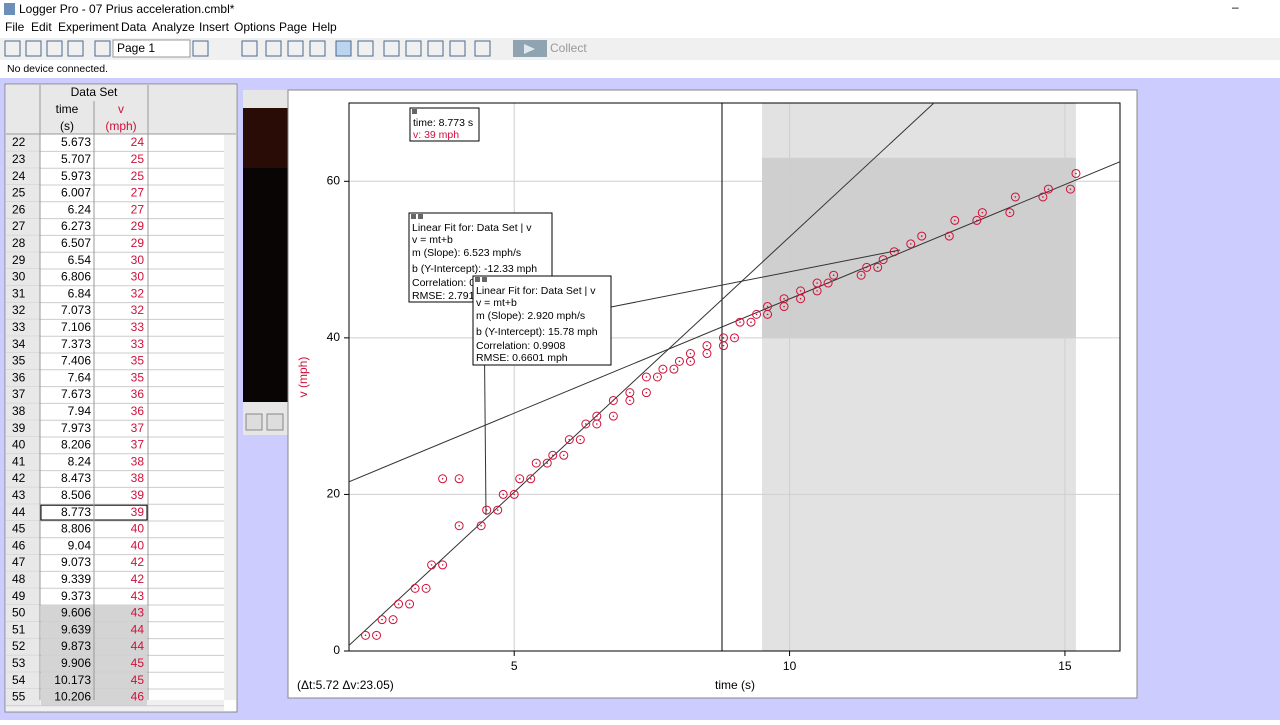  Describe the element at coordinates (334, 180) in the screenshot. I see `y-tick-label: 60` at that location.